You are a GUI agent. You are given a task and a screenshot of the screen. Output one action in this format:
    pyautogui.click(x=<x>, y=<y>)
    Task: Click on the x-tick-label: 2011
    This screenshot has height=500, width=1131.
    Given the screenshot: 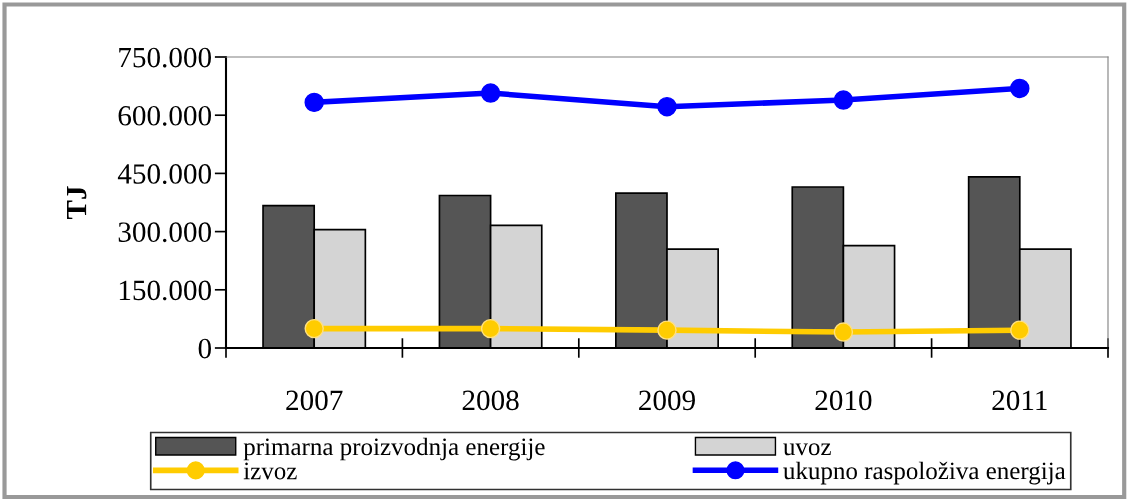 What is the action you would take?
    pyautogui.click(x=1019, y=400)
    